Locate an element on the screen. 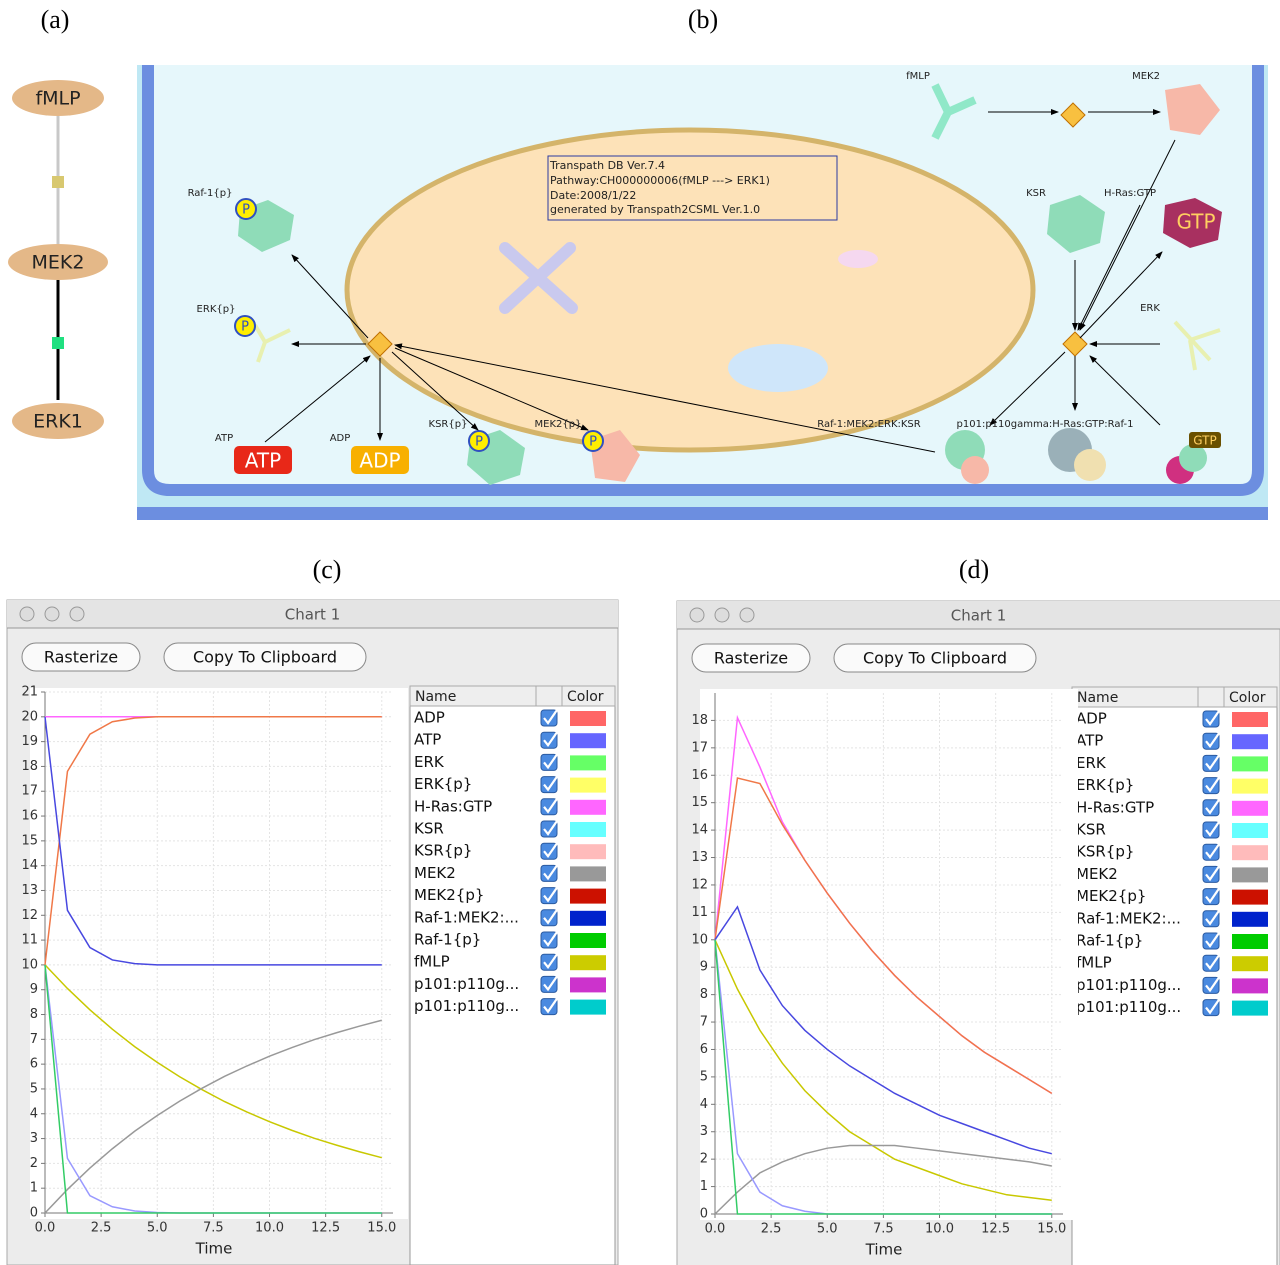 The width and height of the screenshot is (1280, 1265). table-header-cell: Name is located at coordinates (1097, 698).